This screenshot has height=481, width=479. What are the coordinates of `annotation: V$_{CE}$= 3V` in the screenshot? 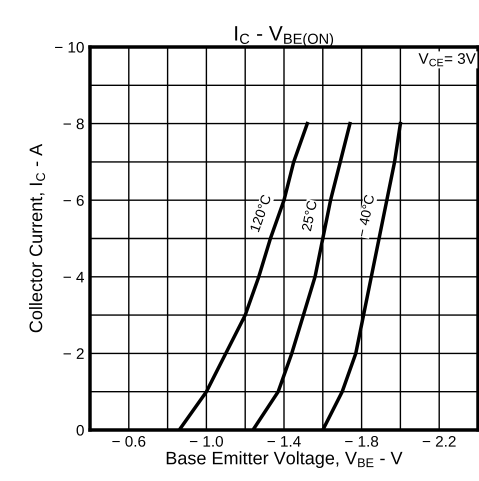 It's located at (447, 59).